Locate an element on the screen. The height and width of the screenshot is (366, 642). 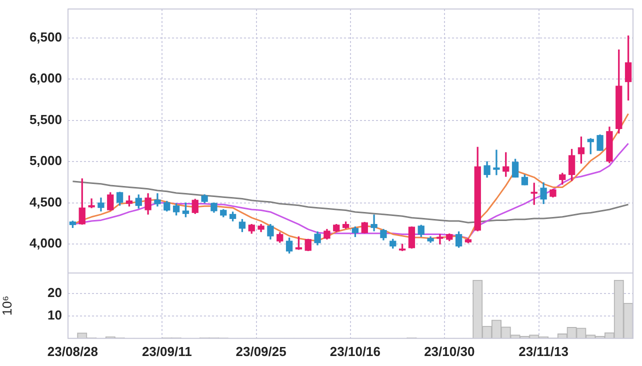
x-tick-label: 23/11/13 is located at coordinates (543, 351).